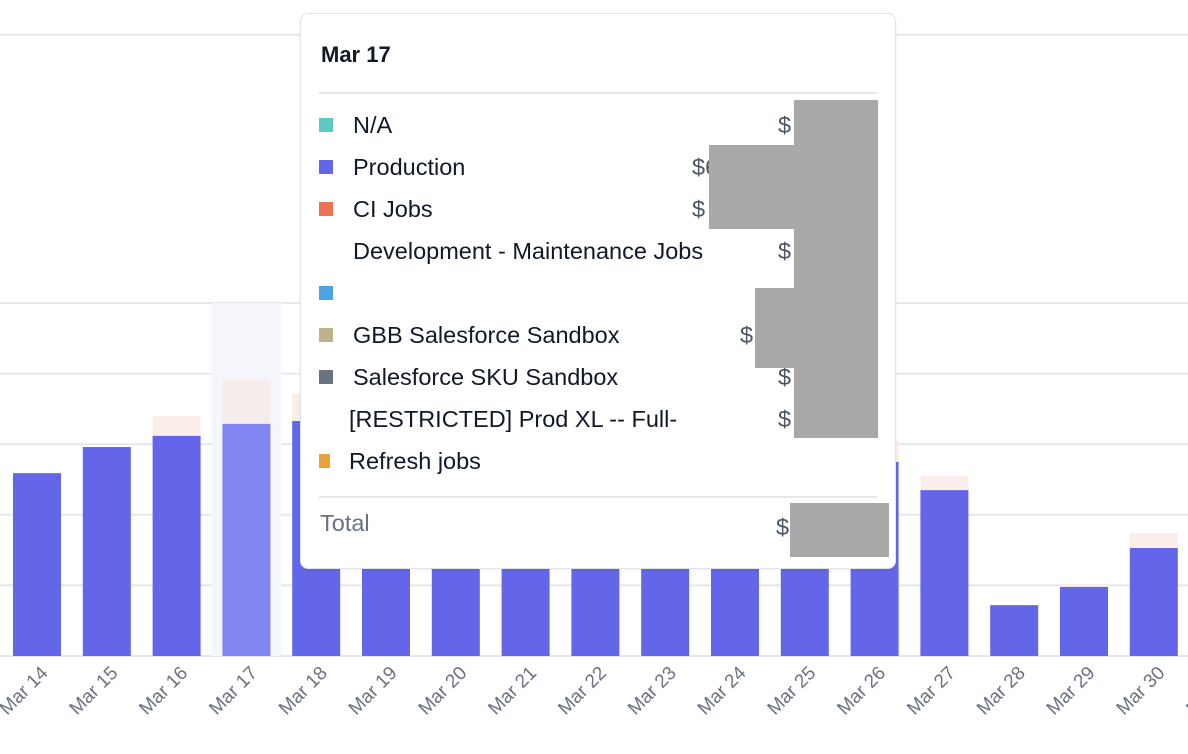  What do you see at coordinates (356, 54) in the screenshot?
I see `tooltip-title: Mar 17` at bounding box center [356, 54].